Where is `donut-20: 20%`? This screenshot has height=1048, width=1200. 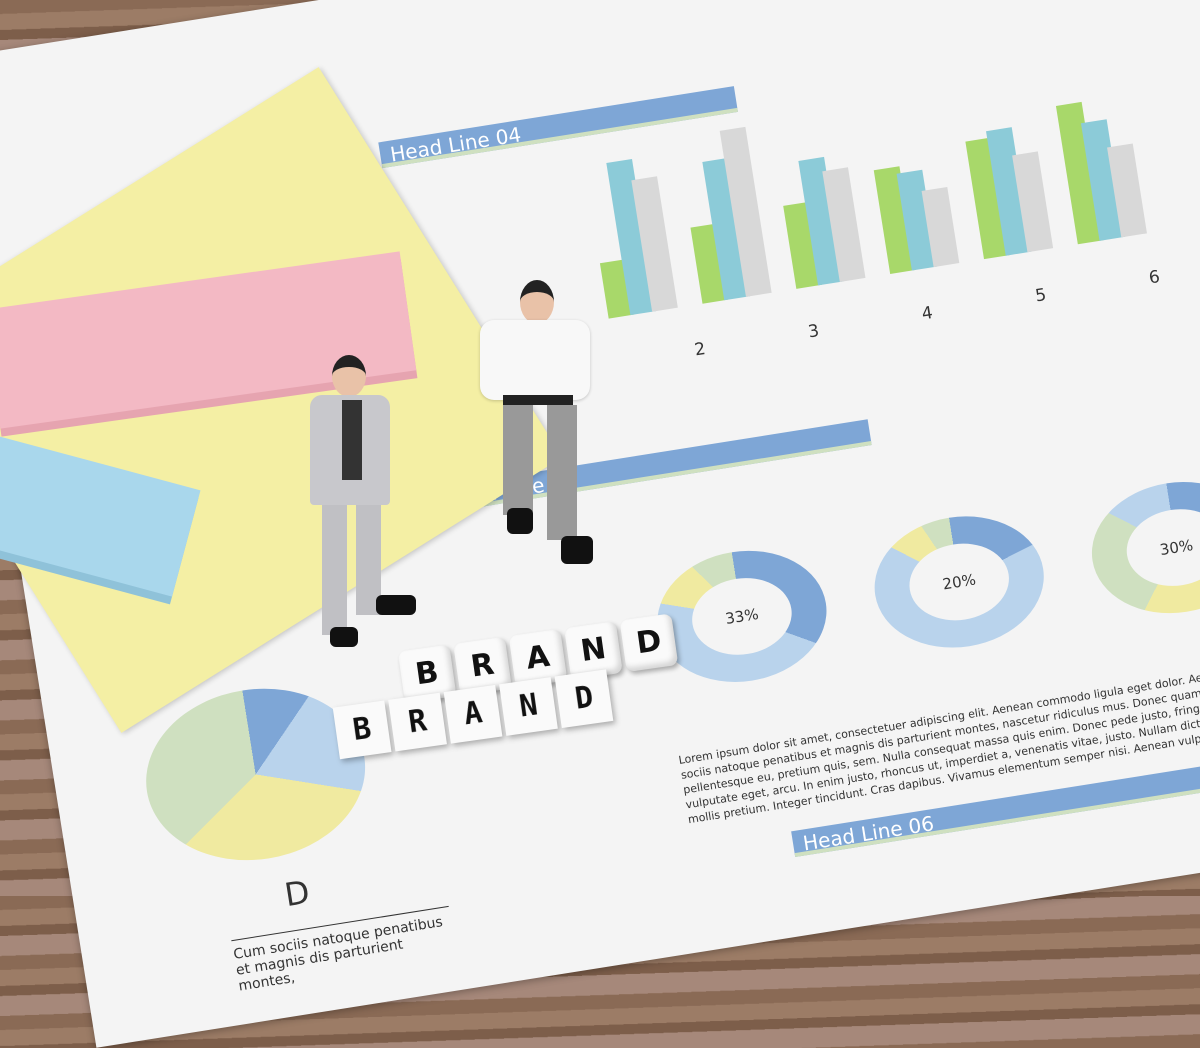 donut-20: 20% is located at coordinates (959, 582).